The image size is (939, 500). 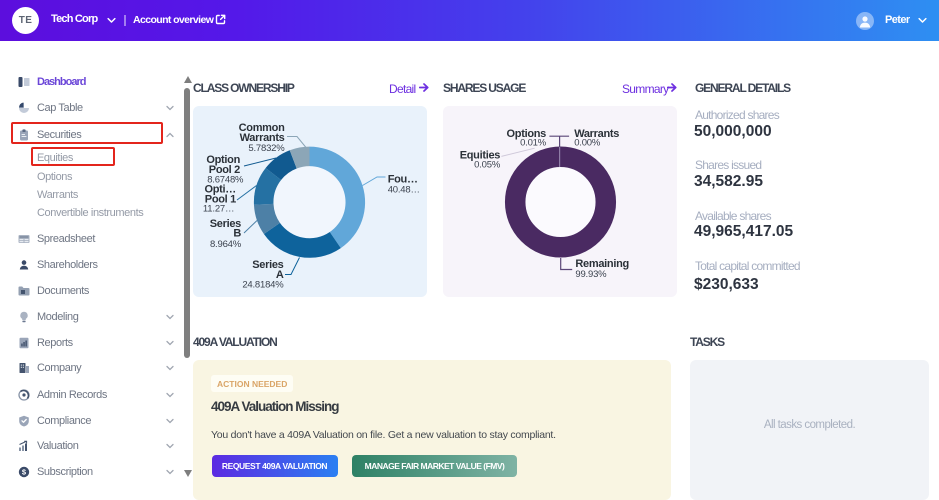 What do you see at coordinates (527, 134) in the screenshot?
I see `svg-text: Options` at bounding box center [527, 134].